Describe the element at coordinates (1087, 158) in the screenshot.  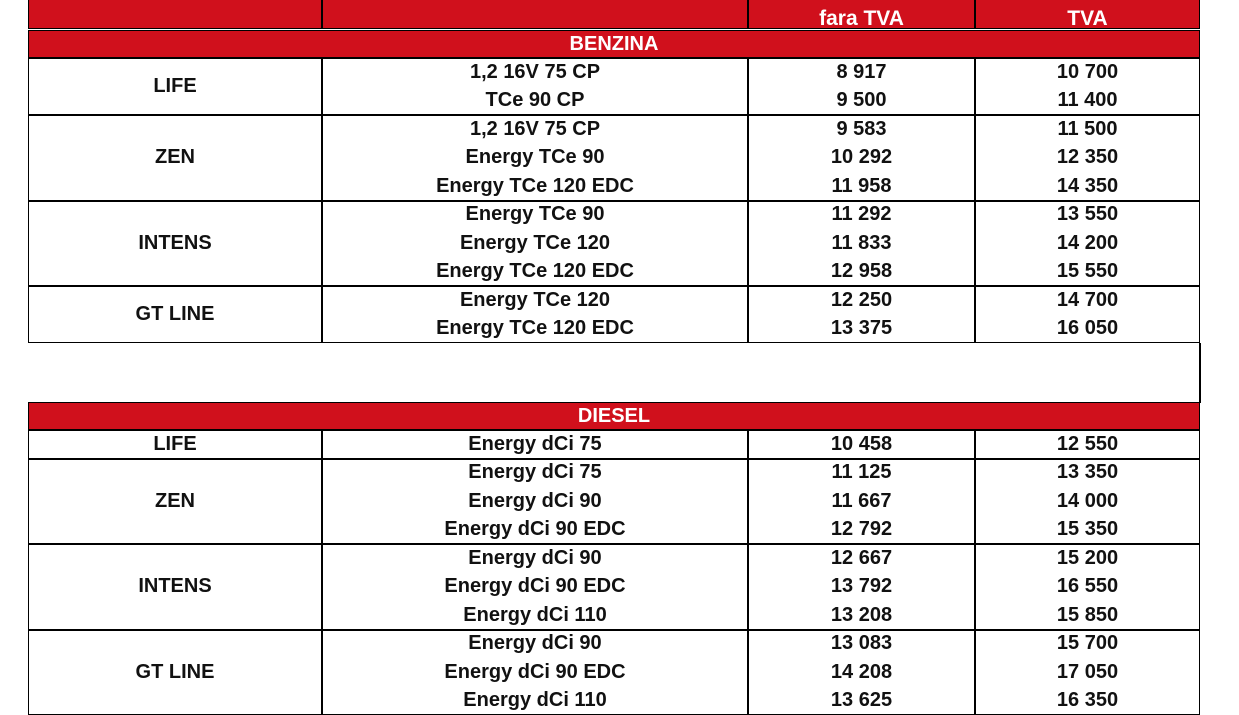
I see `price: 12 350` at that location.